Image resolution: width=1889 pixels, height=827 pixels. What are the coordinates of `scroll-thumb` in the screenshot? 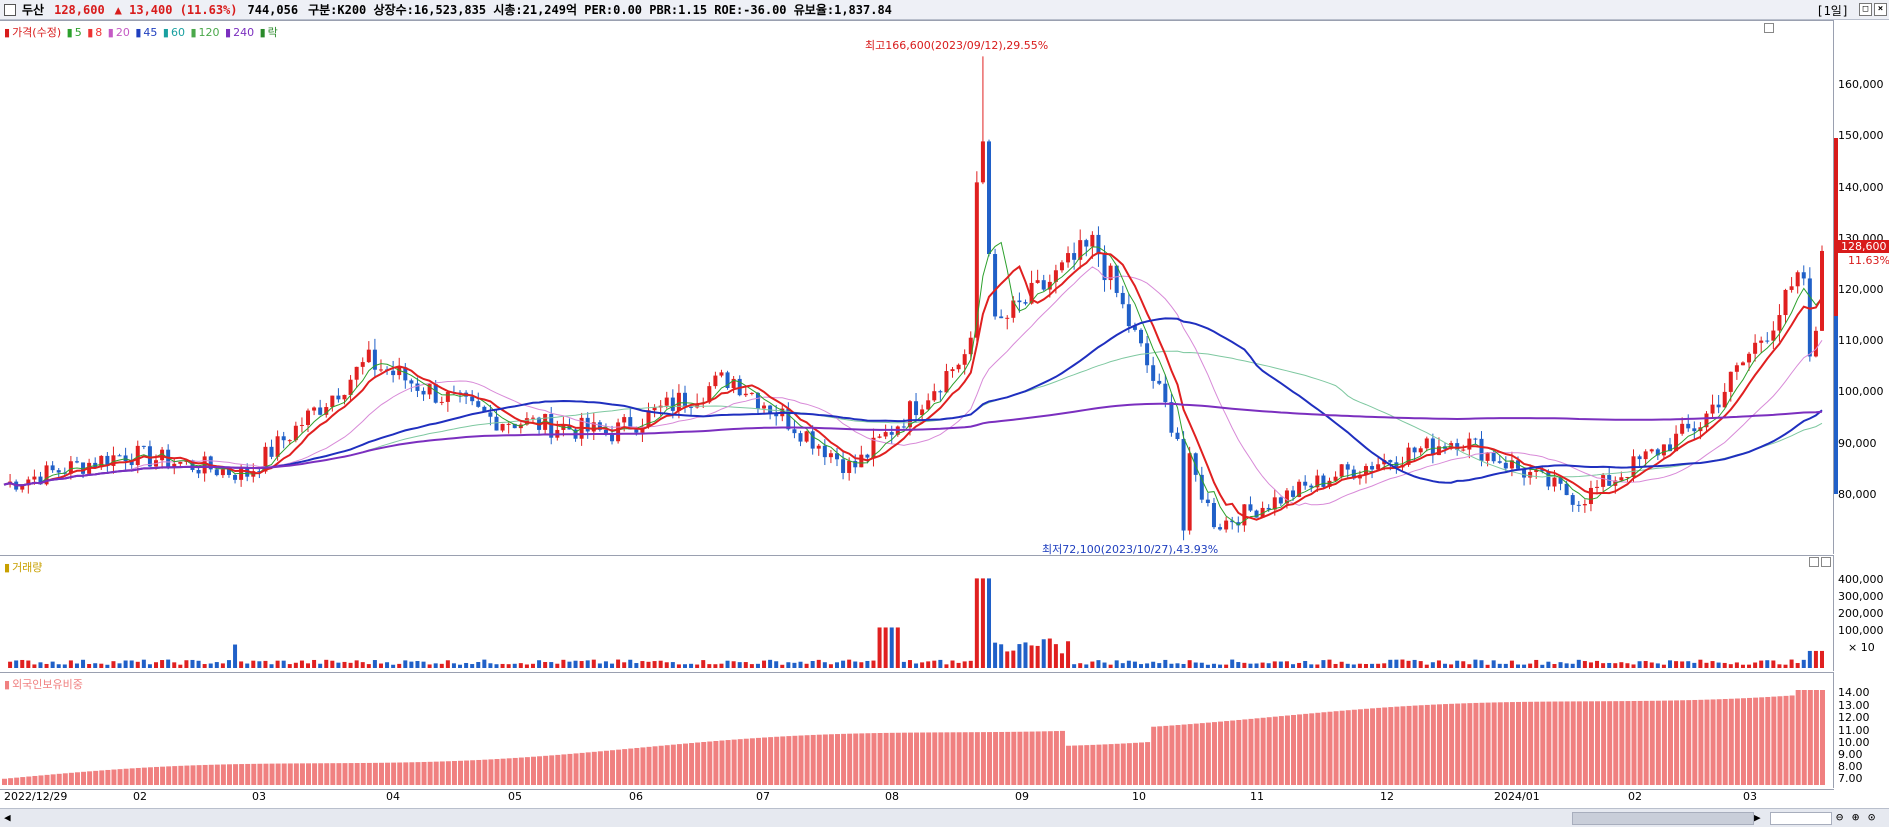 It's located at (1663, 818).